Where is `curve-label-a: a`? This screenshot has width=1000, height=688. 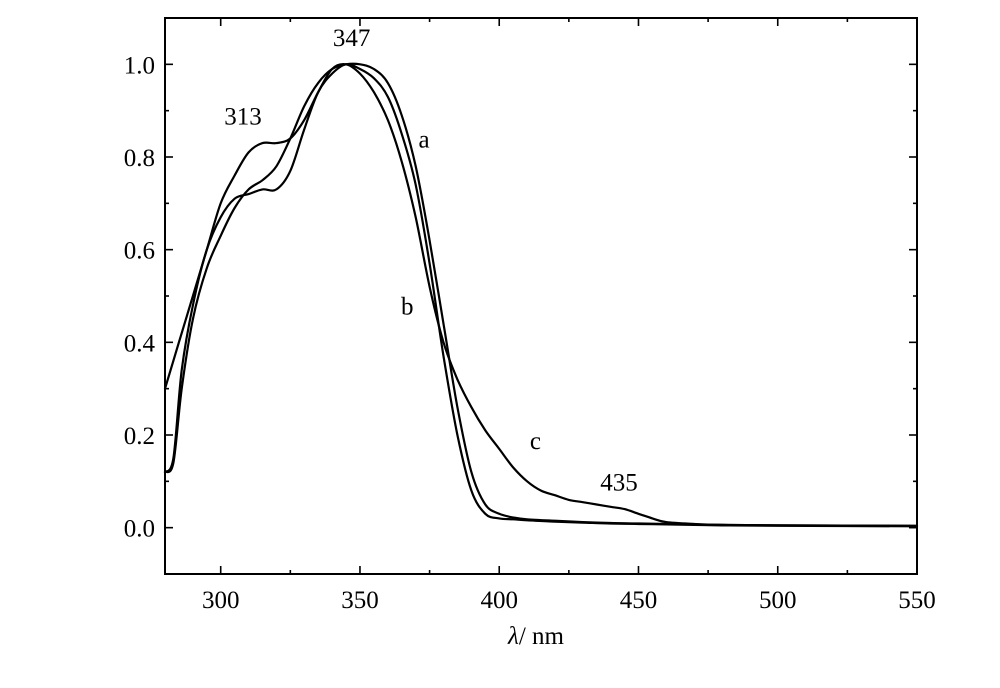
curve-label-a: a is located at coordinates (423, 140).